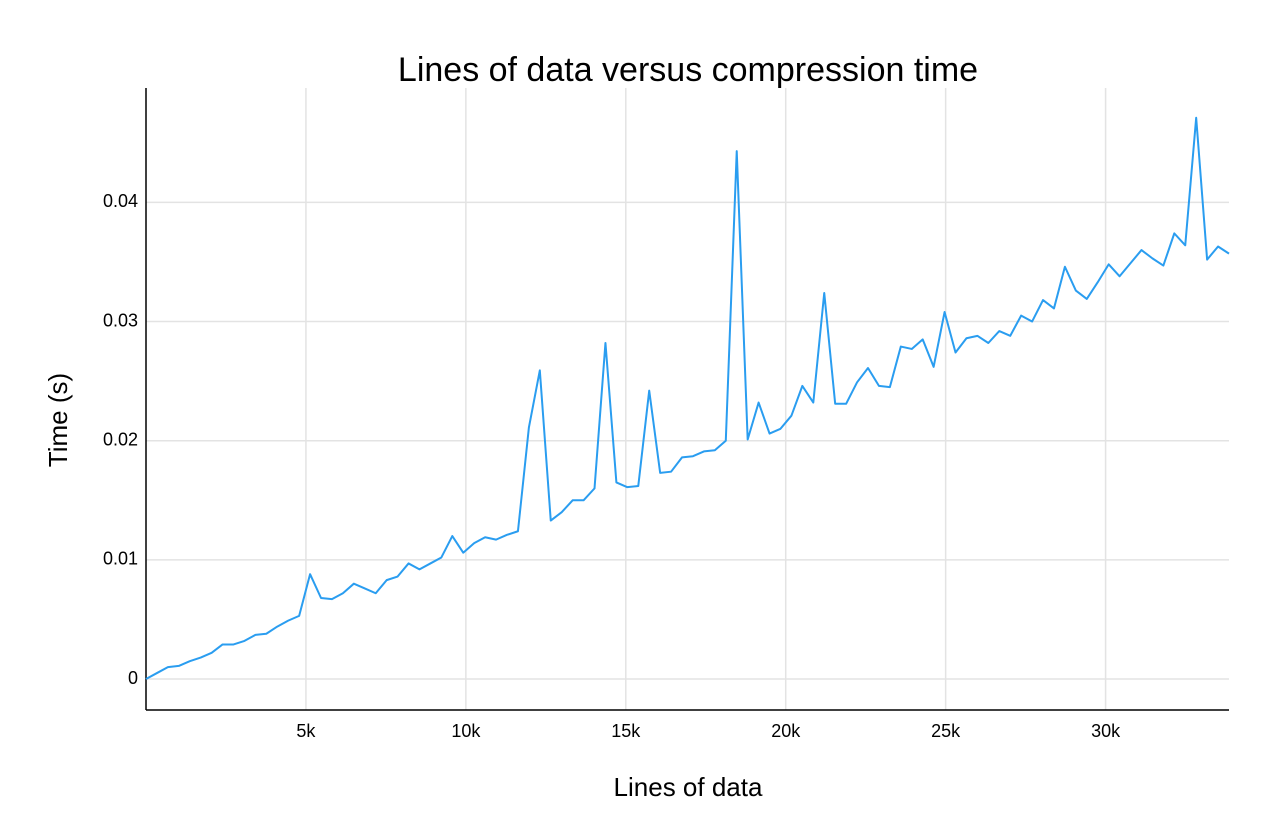  What do you see at coordinates (1106, 731) in the screenshot?
I see `x-tick-label: 30k` at bounding box center [1106, 731].